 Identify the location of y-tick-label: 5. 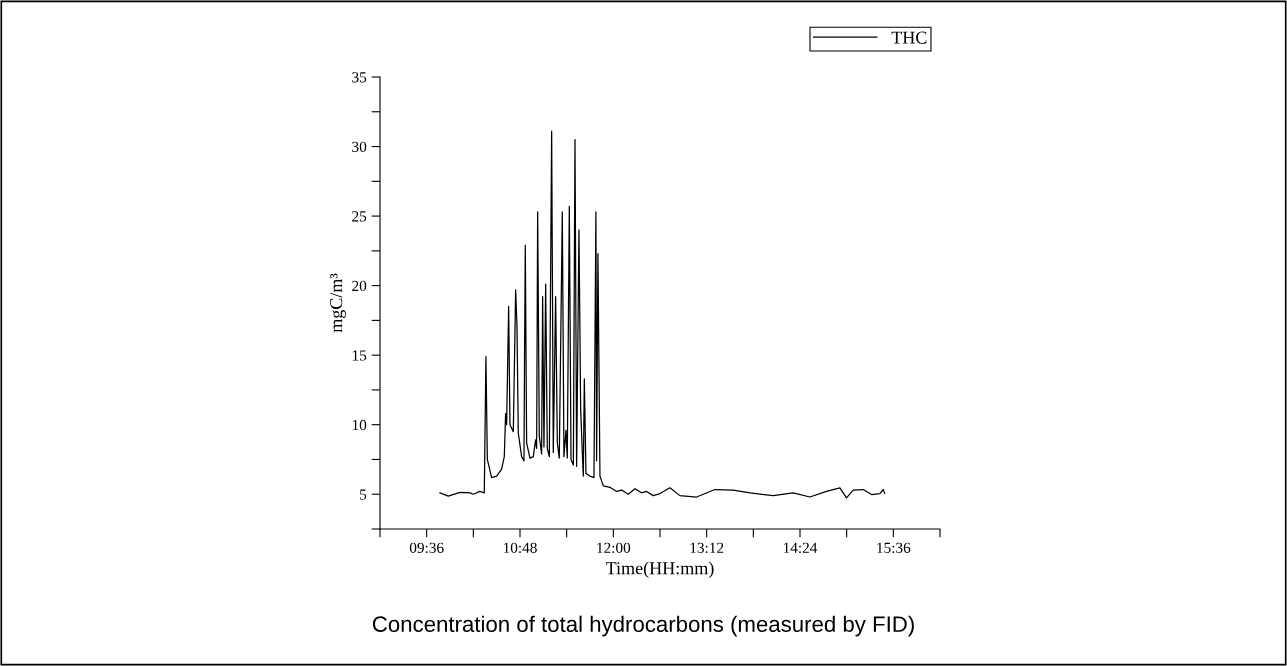
(363, 494).